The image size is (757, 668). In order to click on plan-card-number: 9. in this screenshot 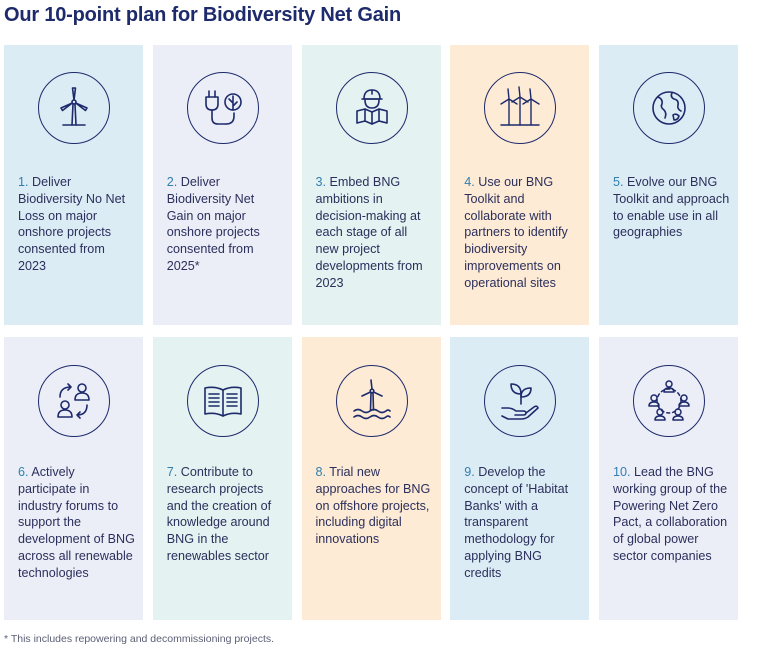, I will do `click(469, 472)`.